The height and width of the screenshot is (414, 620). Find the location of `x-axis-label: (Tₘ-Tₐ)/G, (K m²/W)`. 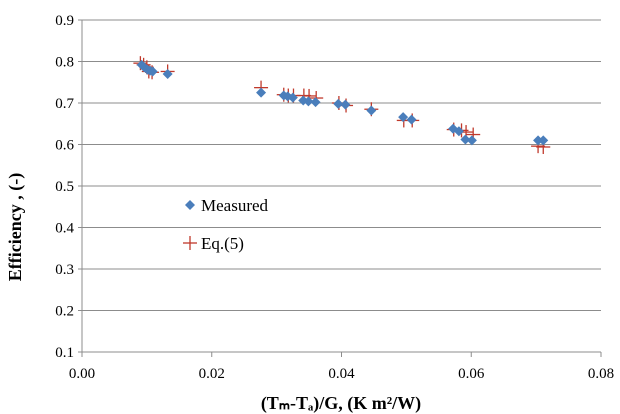

x-axis-label: (Tₘ-Tₐ)/G, (K m²/W) is located at coordinates (341, 403).